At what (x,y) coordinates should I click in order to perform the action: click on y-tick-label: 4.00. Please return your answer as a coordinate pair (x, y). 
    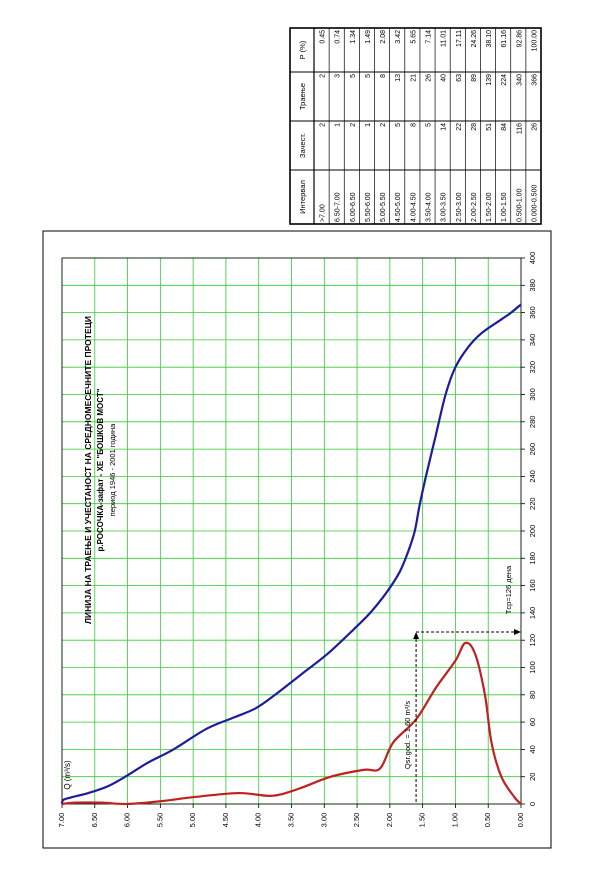
    Looking at the image, I should click on (258, 820).